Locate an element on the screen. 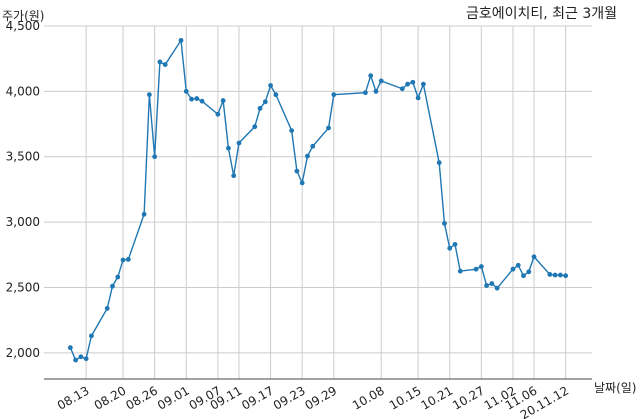  x-tick-label: 09.17 is located at coordinates (257, 397).